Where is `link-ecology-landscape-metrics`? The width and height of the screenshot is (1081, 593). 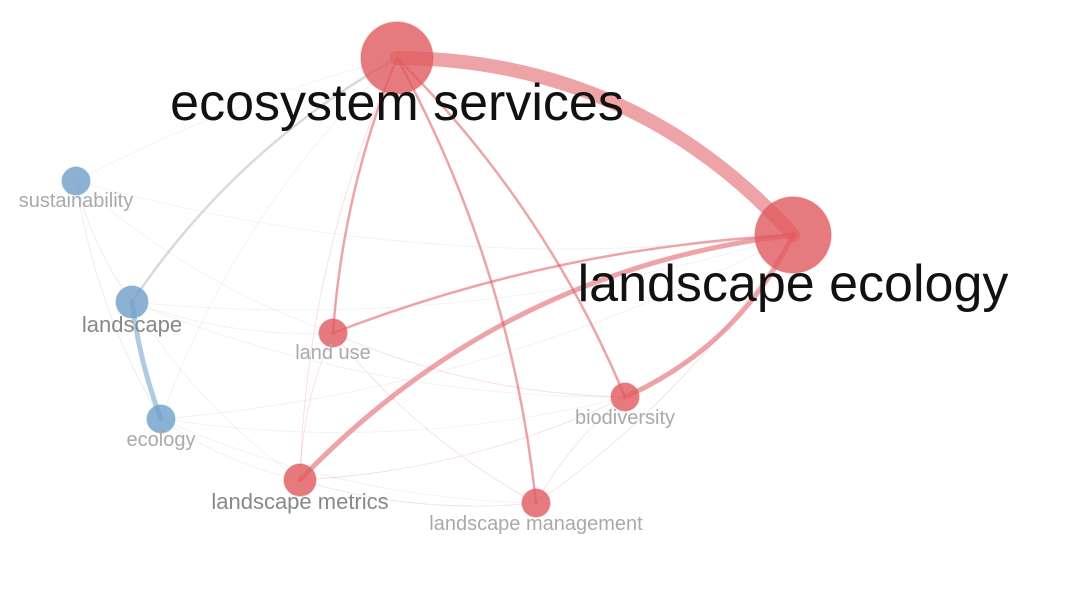 link-ecology-landscape-metrics is located at coordinates (230, 449).